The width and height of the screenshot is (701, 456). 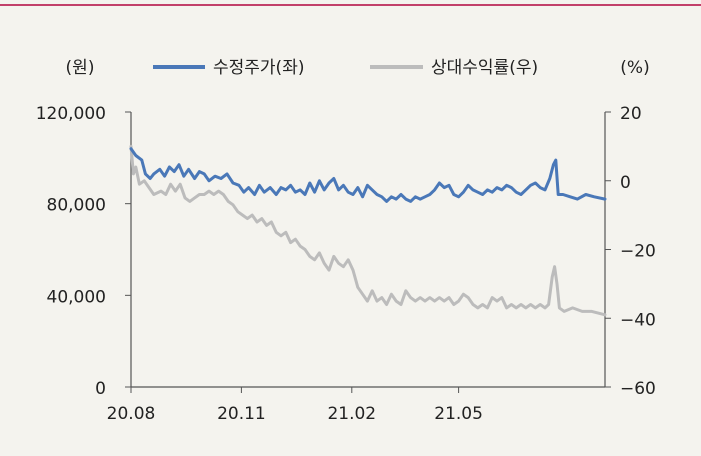 What do you see at coordinates (638, 389) in the screenshot?
I see `right-y-tick-label: −60` at bounding box center [638, 389].